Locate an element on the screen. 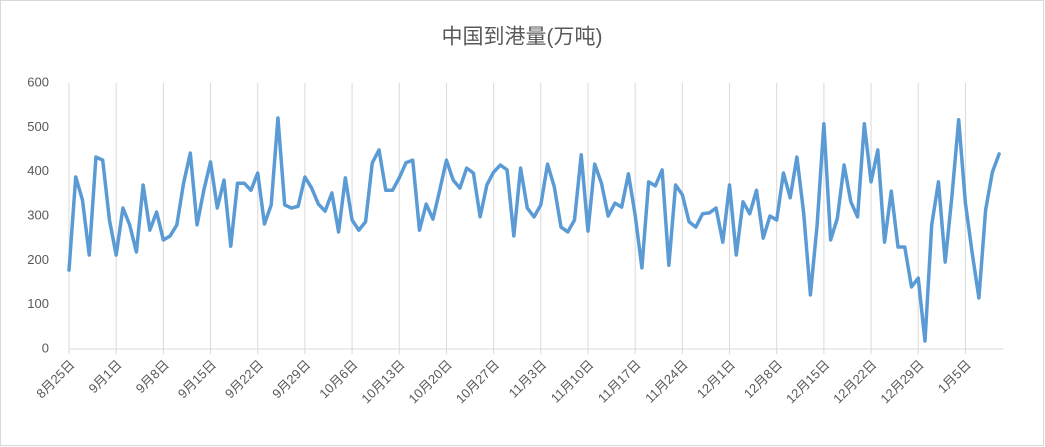 This screenshot has width=1045, height=447. y-tick-label: 300 is located at coordinates (38, 214).